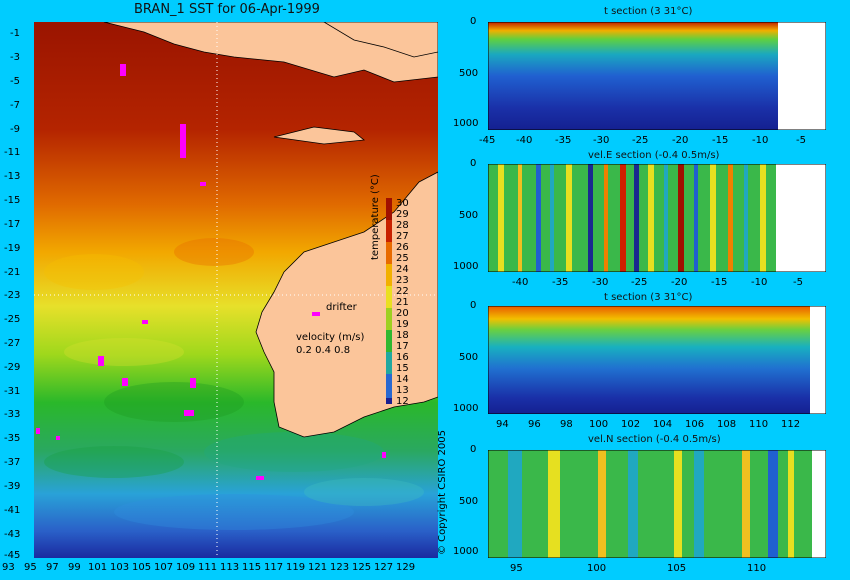  Describe the element at coordinates (402, 225) in the screenshot. I see `colorbar-label: 28` at that location.